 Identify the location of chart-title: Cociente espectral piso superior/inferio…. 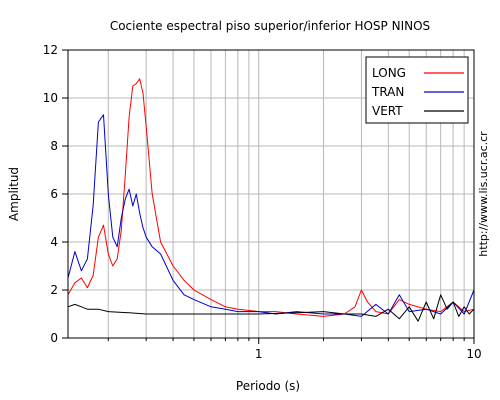
(270, 26).